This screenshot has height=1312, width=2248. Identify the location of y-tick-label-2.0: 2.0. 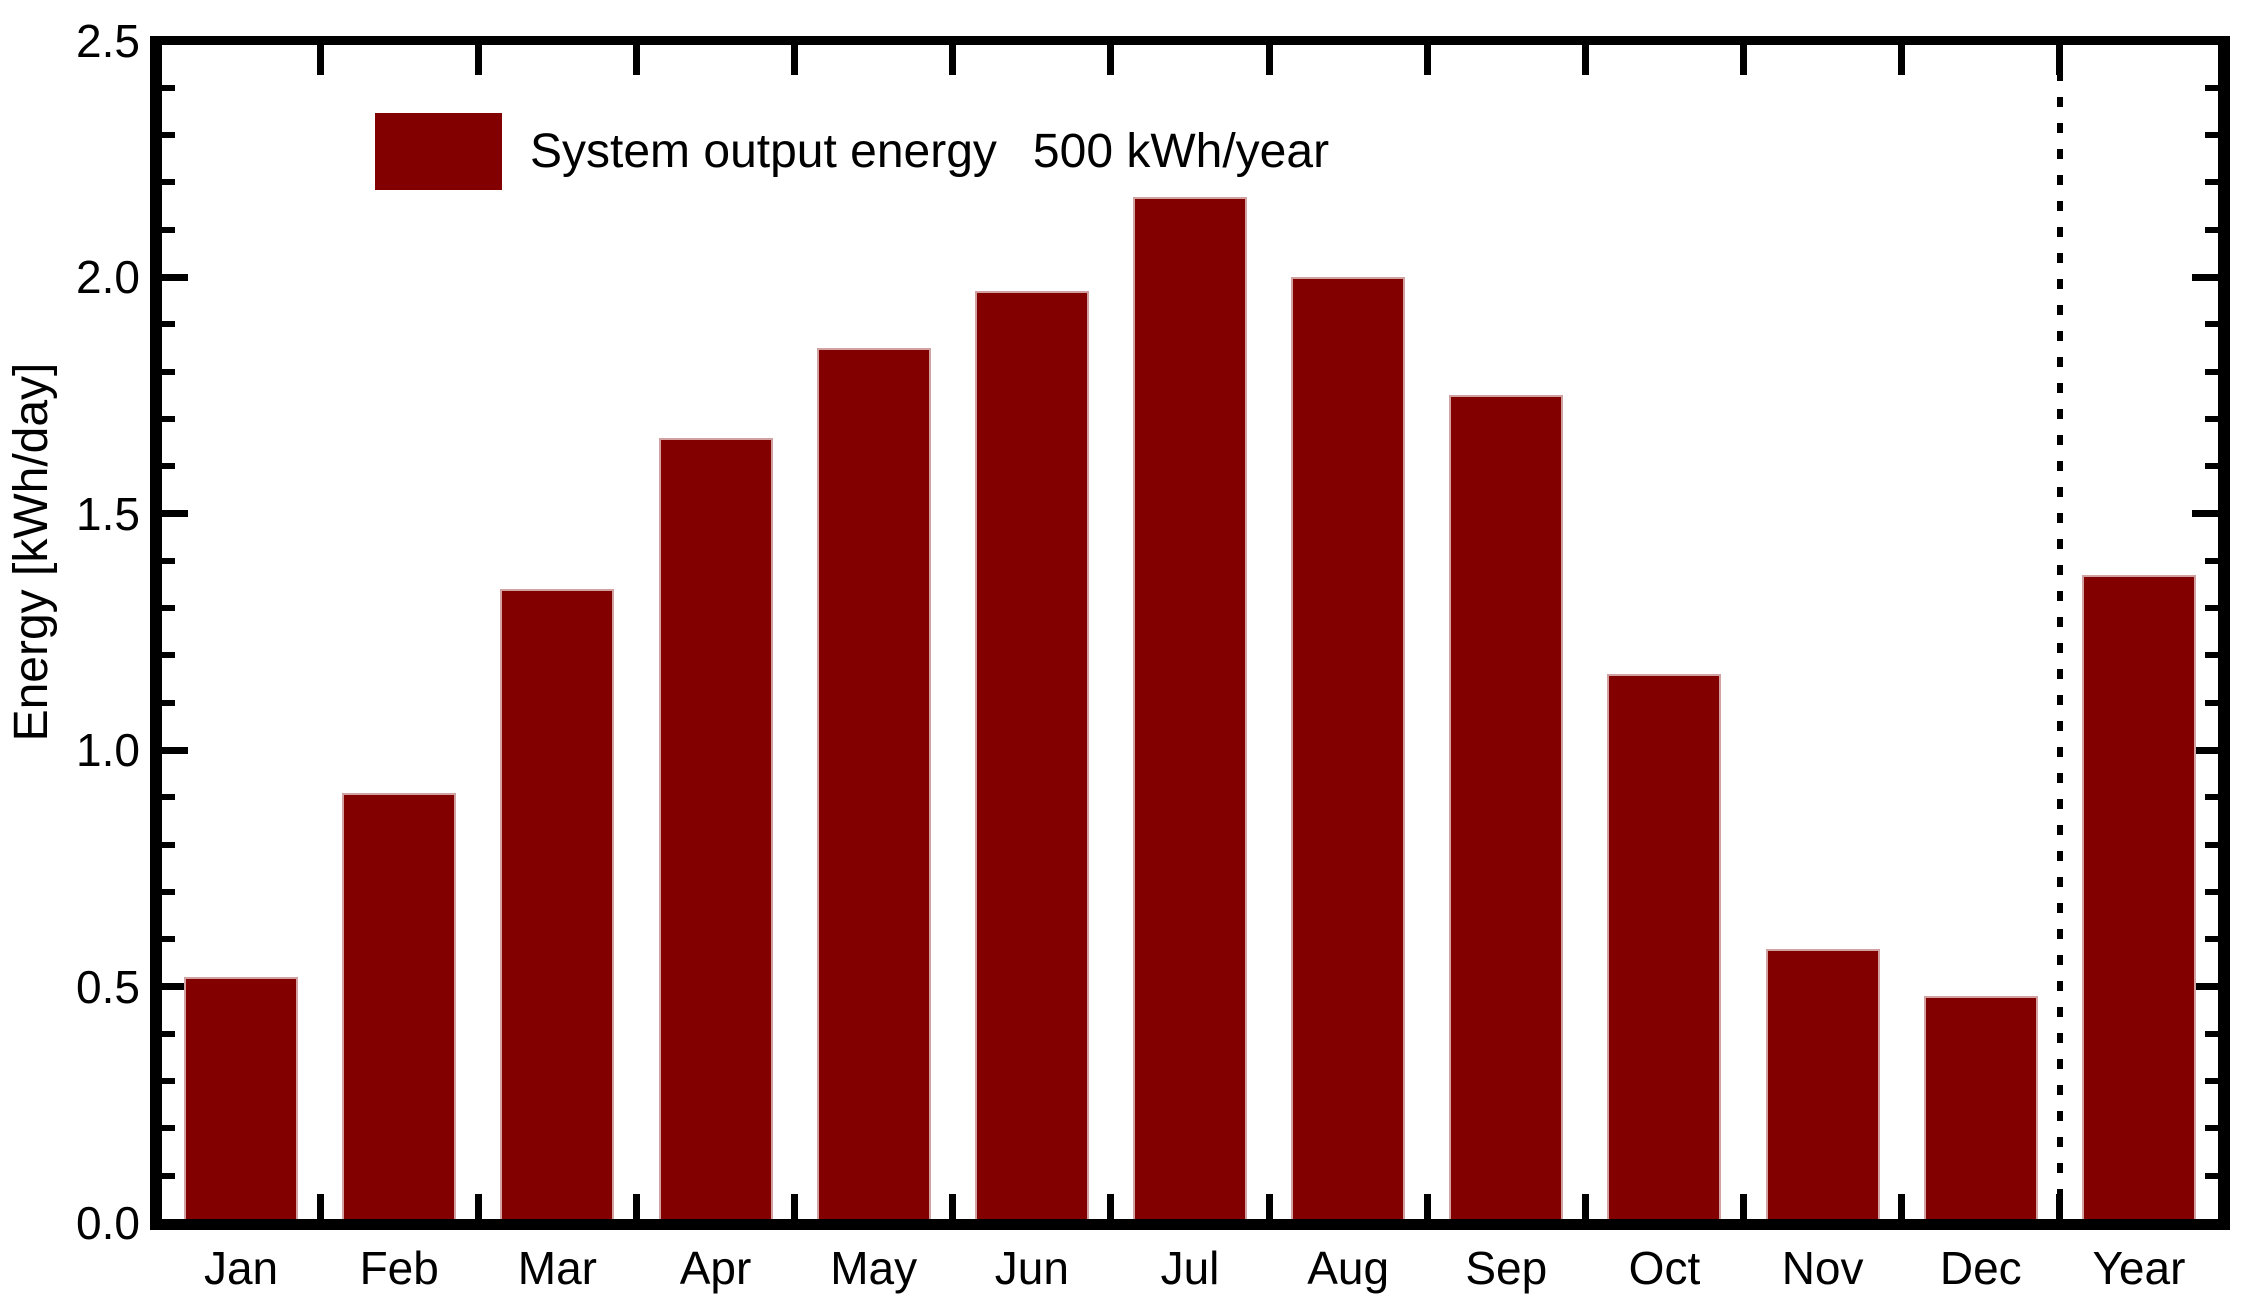
(108, 277).